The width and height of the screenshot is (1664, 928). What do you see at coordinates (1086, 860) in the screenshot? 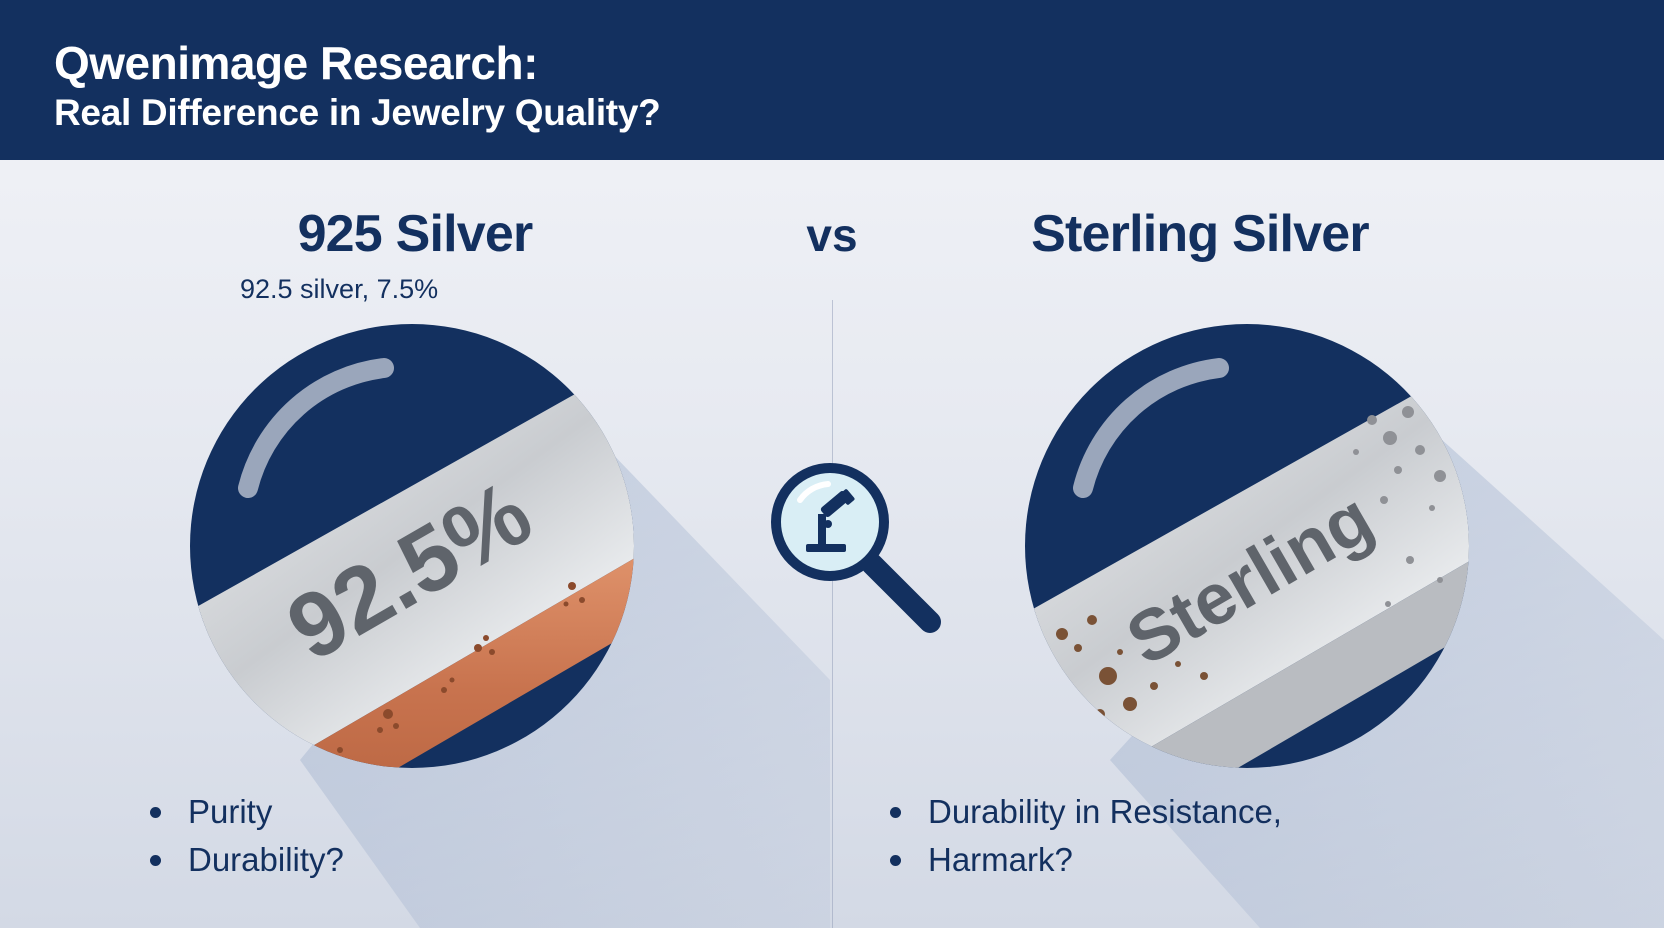
I see `list-item: Harmark?` at bounding box center [1086, 860].